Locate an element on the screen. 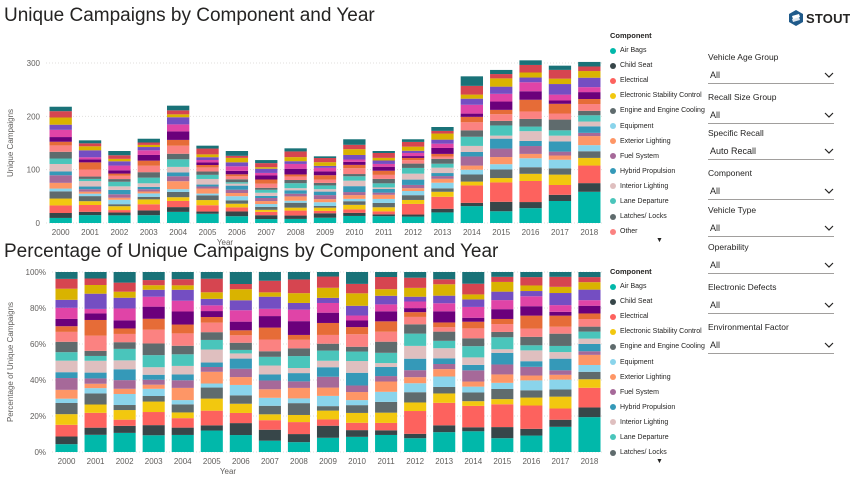  legend-item-fuel-system: Fuel System is located at coordinates (660, 392).